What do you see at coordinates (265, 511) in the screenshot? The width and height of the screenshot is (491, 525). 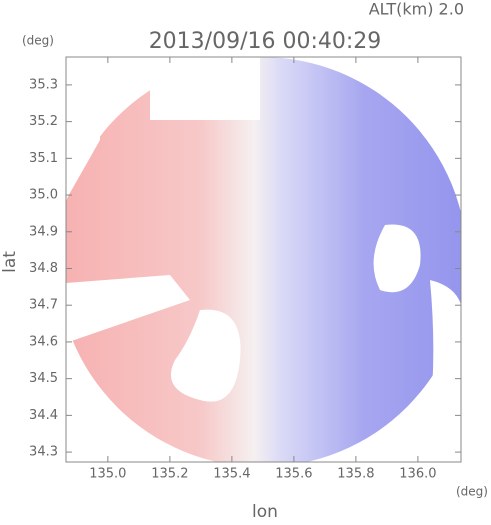 I see `x-axis-label: lon` at bounding box center [265, 511].